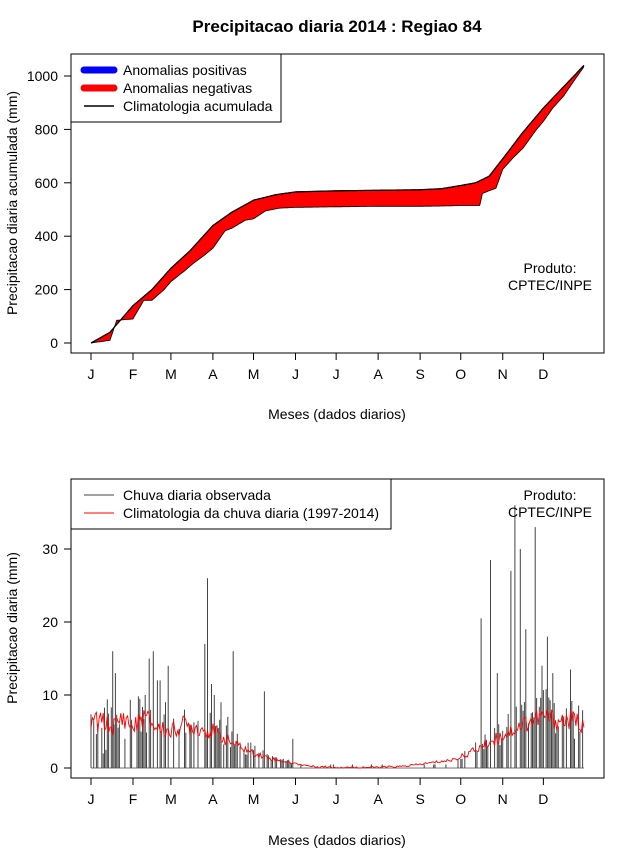  I want to click on bottom-y-axis-label: Precipitacao diaria (mm), so click(12, 628).